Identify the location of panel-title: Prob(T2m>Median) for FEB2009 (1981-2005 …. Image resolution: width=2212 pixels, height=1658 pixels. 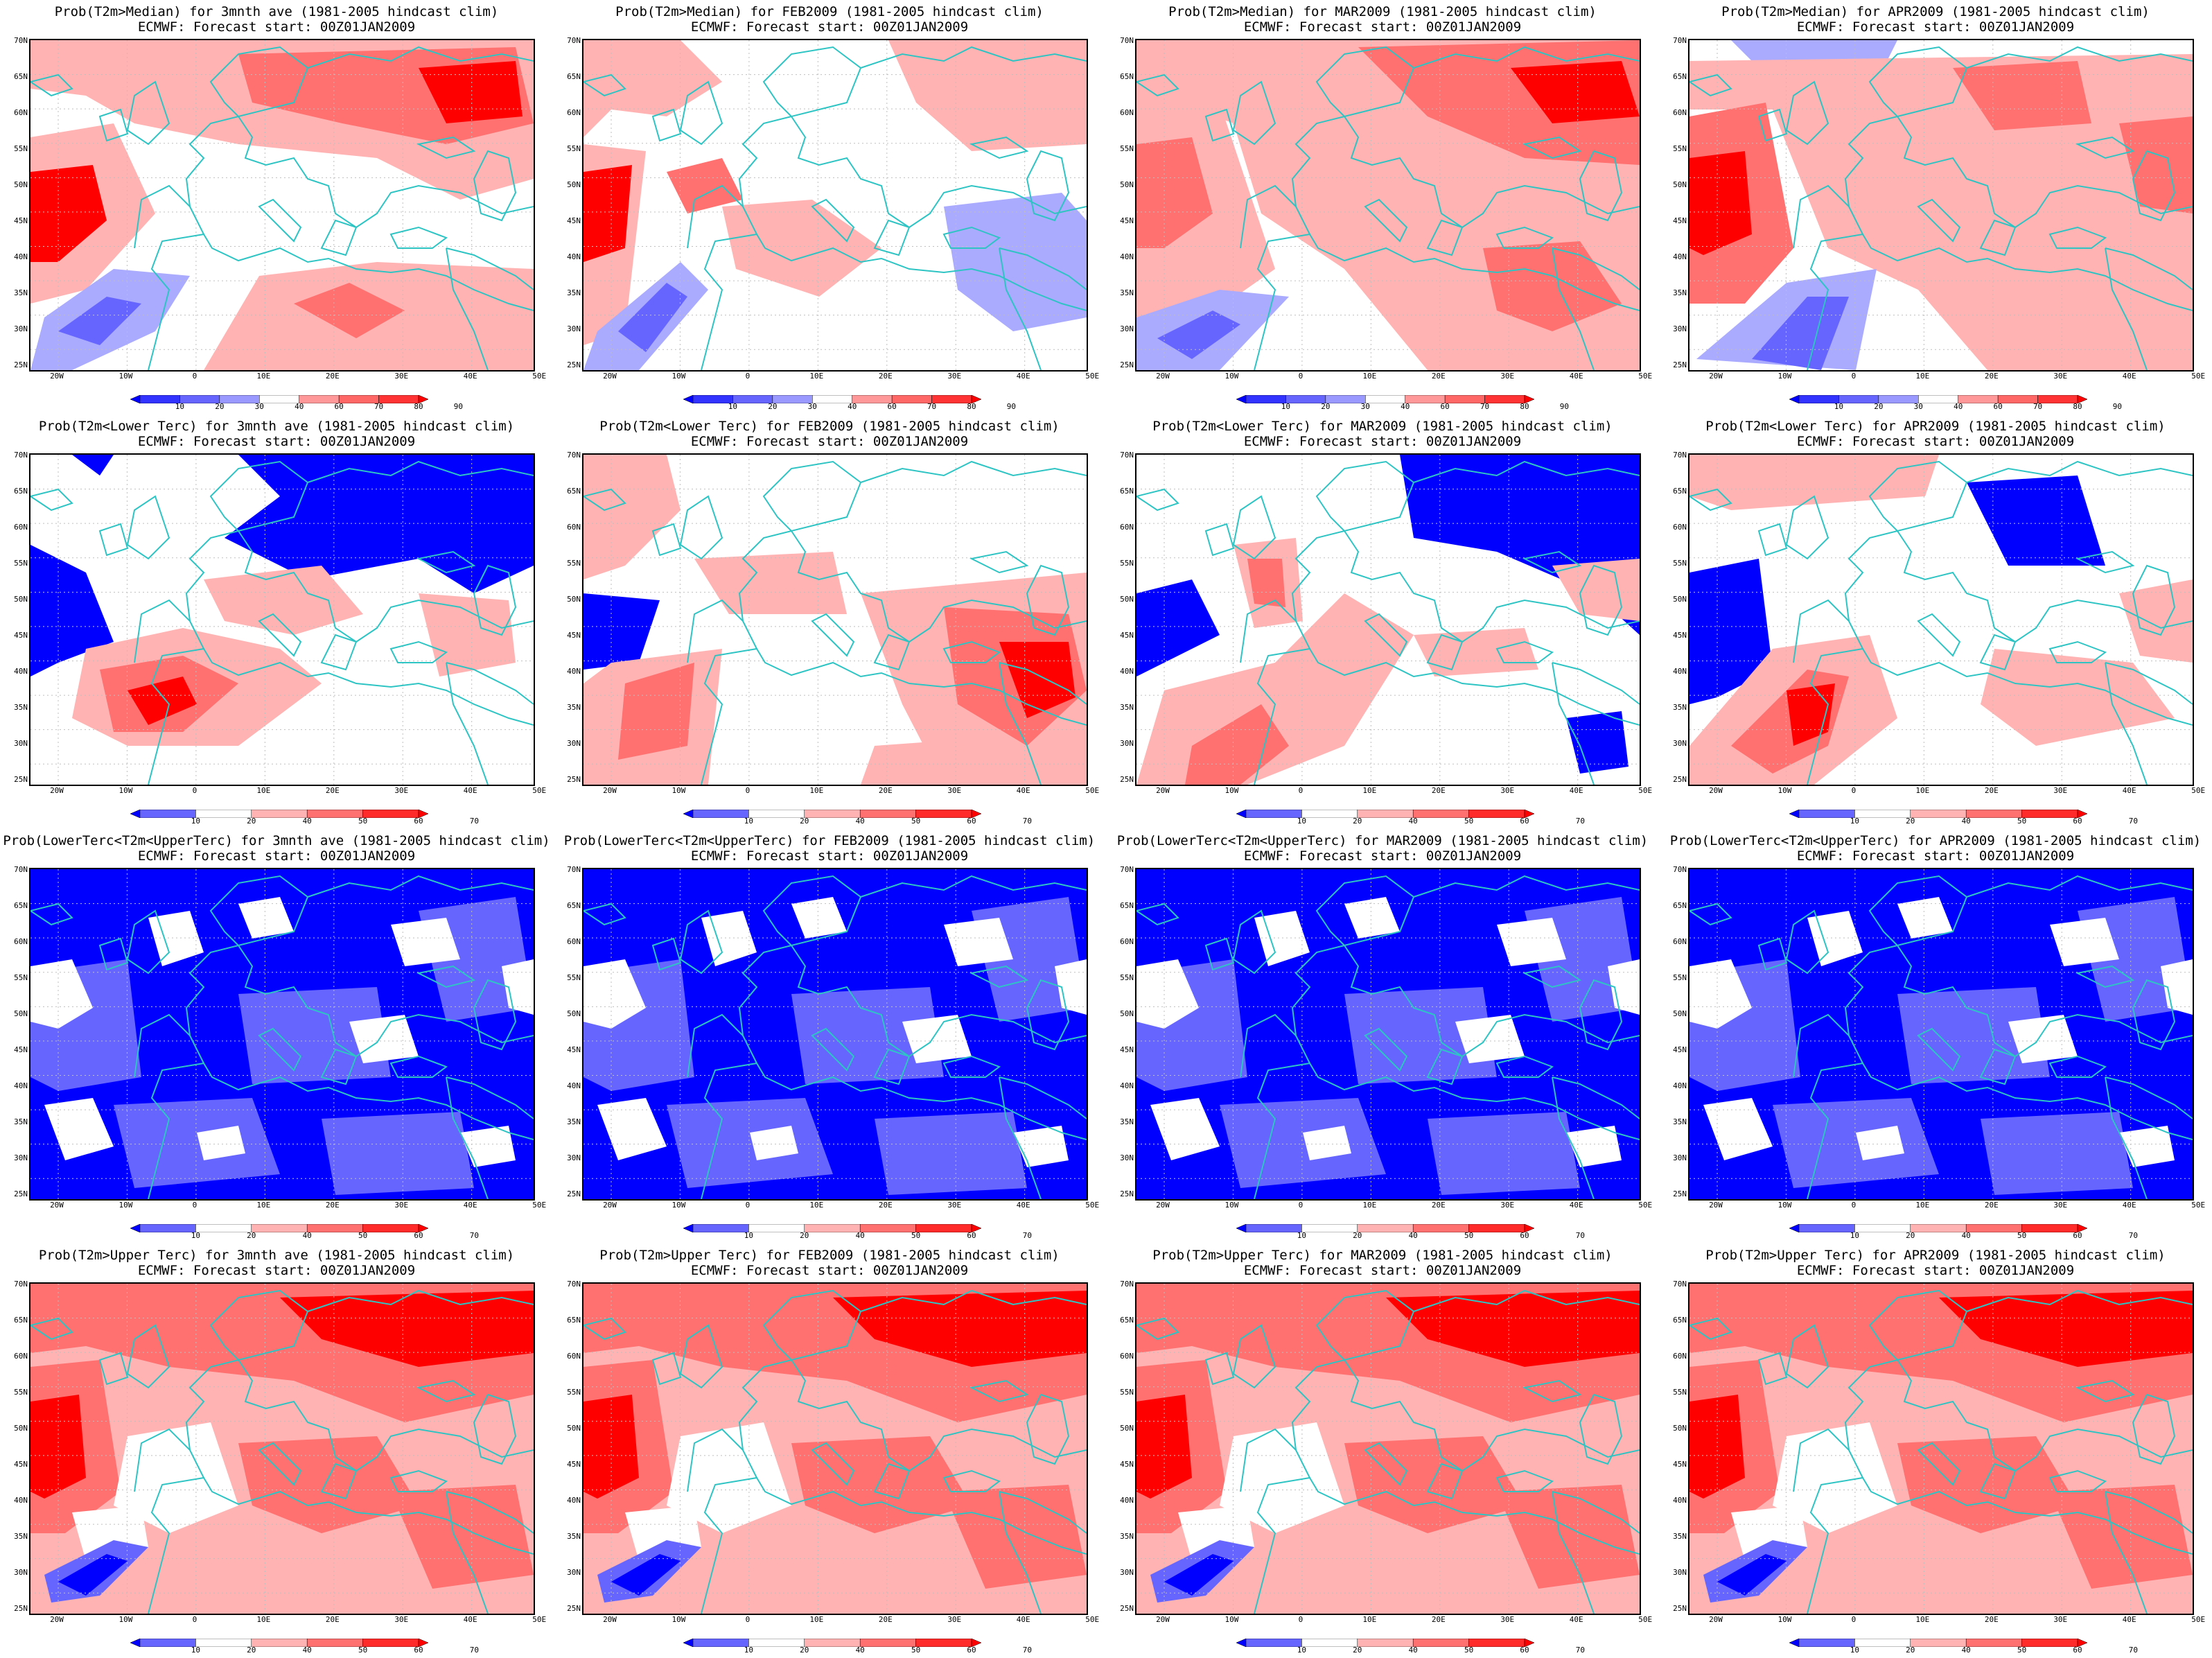
(829, 12).